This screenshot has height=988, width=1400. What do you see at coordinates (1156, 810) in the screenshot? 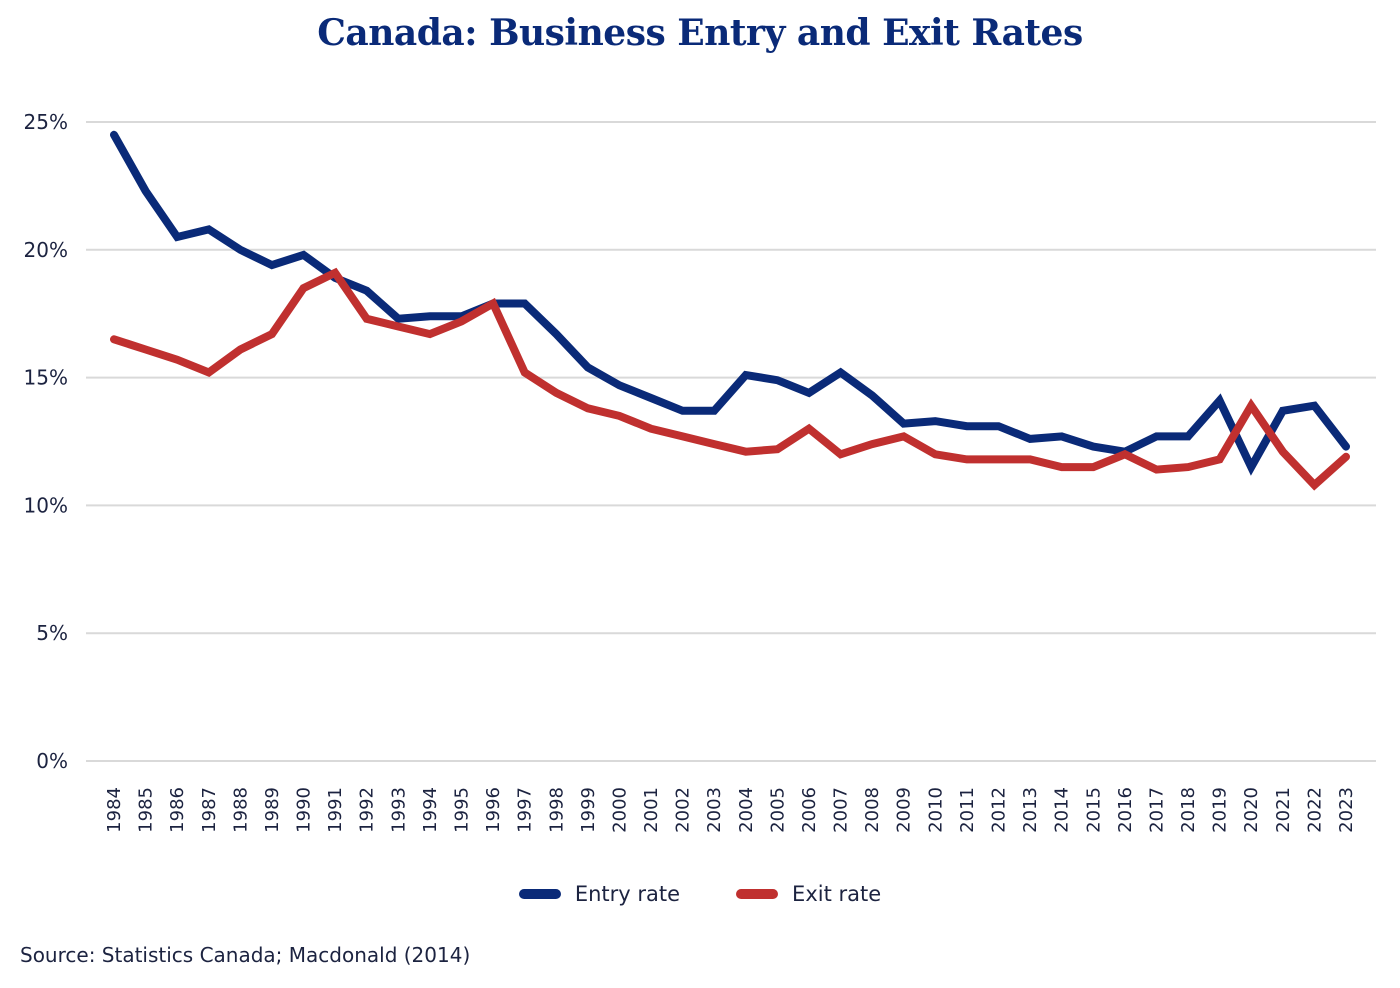
I see `x-tick-label: 2017` at bounding box center [1156, 810].